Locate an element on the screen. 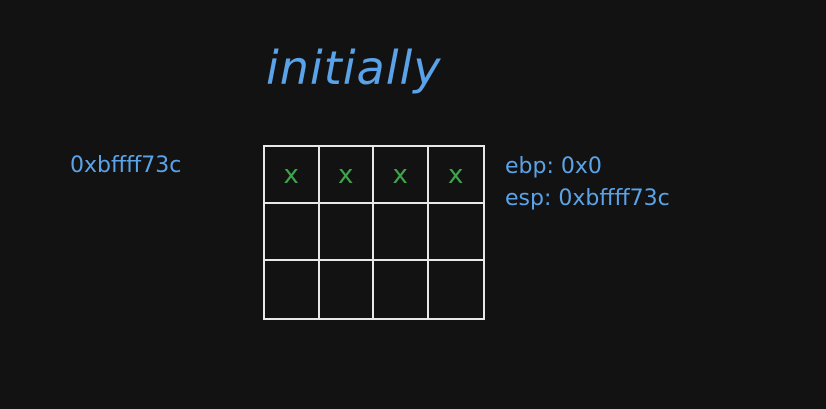 Image resolution: width=826 pixels, height=409 pixels. diagram-title: initially is located at coordinates (354, 68).